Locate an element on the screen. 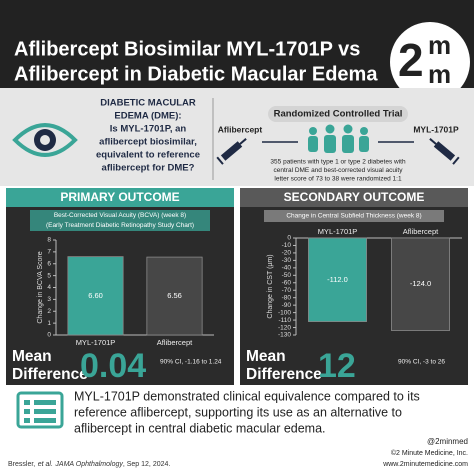 The width and height of the screenshot is (474, 474). y-tick-label: -90 is located at coordinates (287, 305).